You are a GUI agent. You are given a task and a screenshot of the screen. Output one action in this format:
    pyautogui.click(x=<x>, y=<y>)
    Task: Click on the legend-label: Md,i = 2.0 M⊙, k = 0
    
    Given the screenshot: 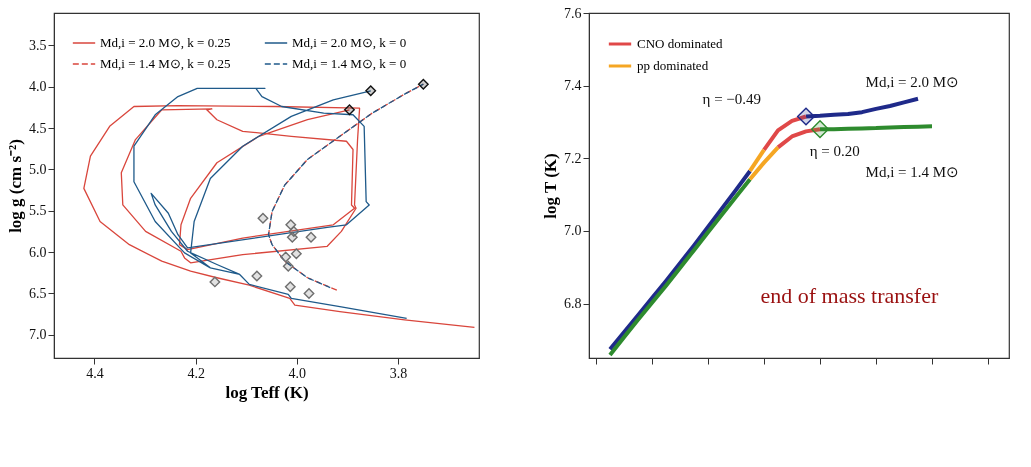 What is the action you would take?
    pyautogui.click(x=349, y=42)
    